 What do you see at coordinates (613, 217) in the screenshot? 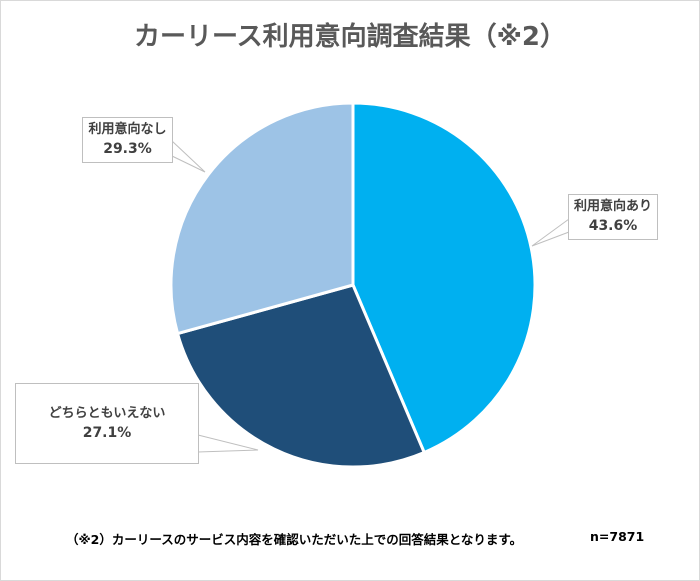
I see `data-label-yes: 利用意向あり 43.6%` at bounding box center [613, 217].